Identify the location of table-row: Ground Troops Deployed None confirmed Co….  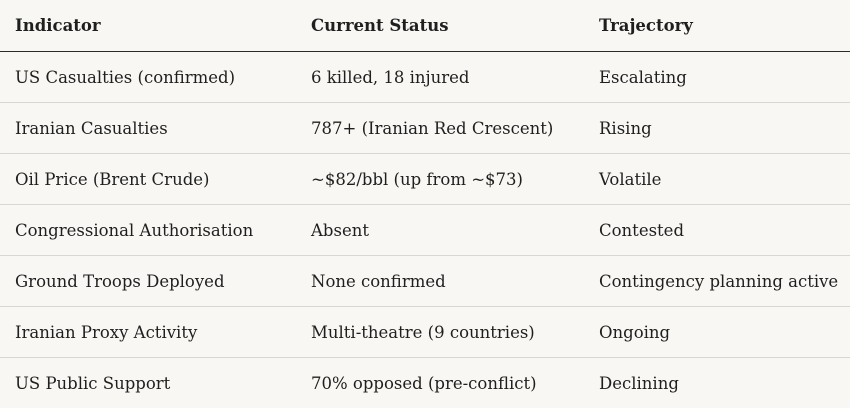
(425, 281).